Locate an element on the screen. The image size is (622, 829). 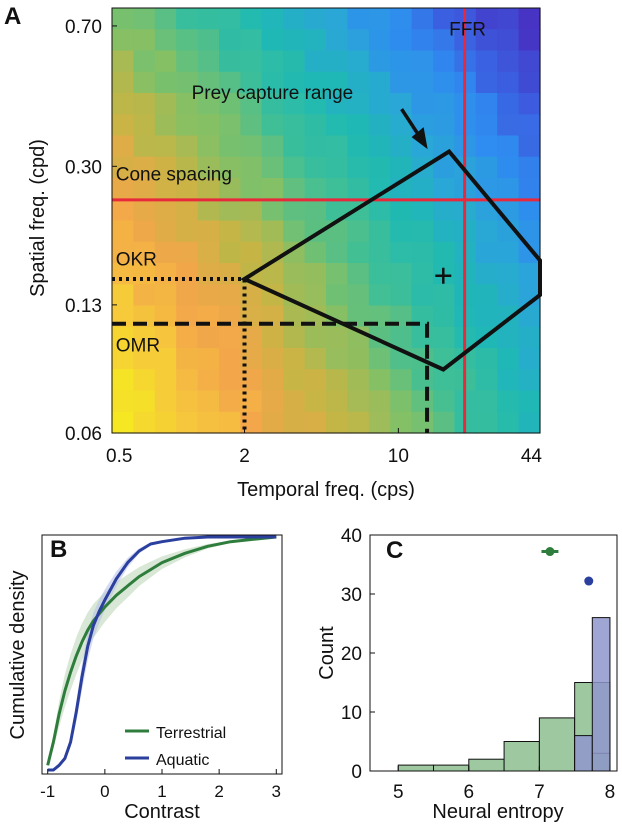
prey-capture-label: Prey capture range is located at coordinates (273, 93).